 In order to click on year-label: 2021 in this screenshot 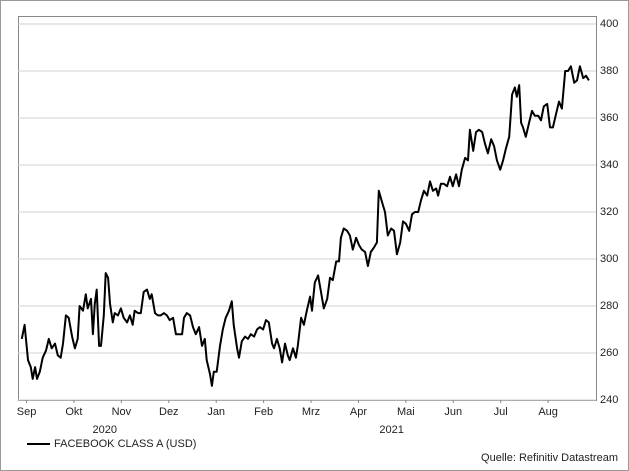, I will do `click(391, 430)`.